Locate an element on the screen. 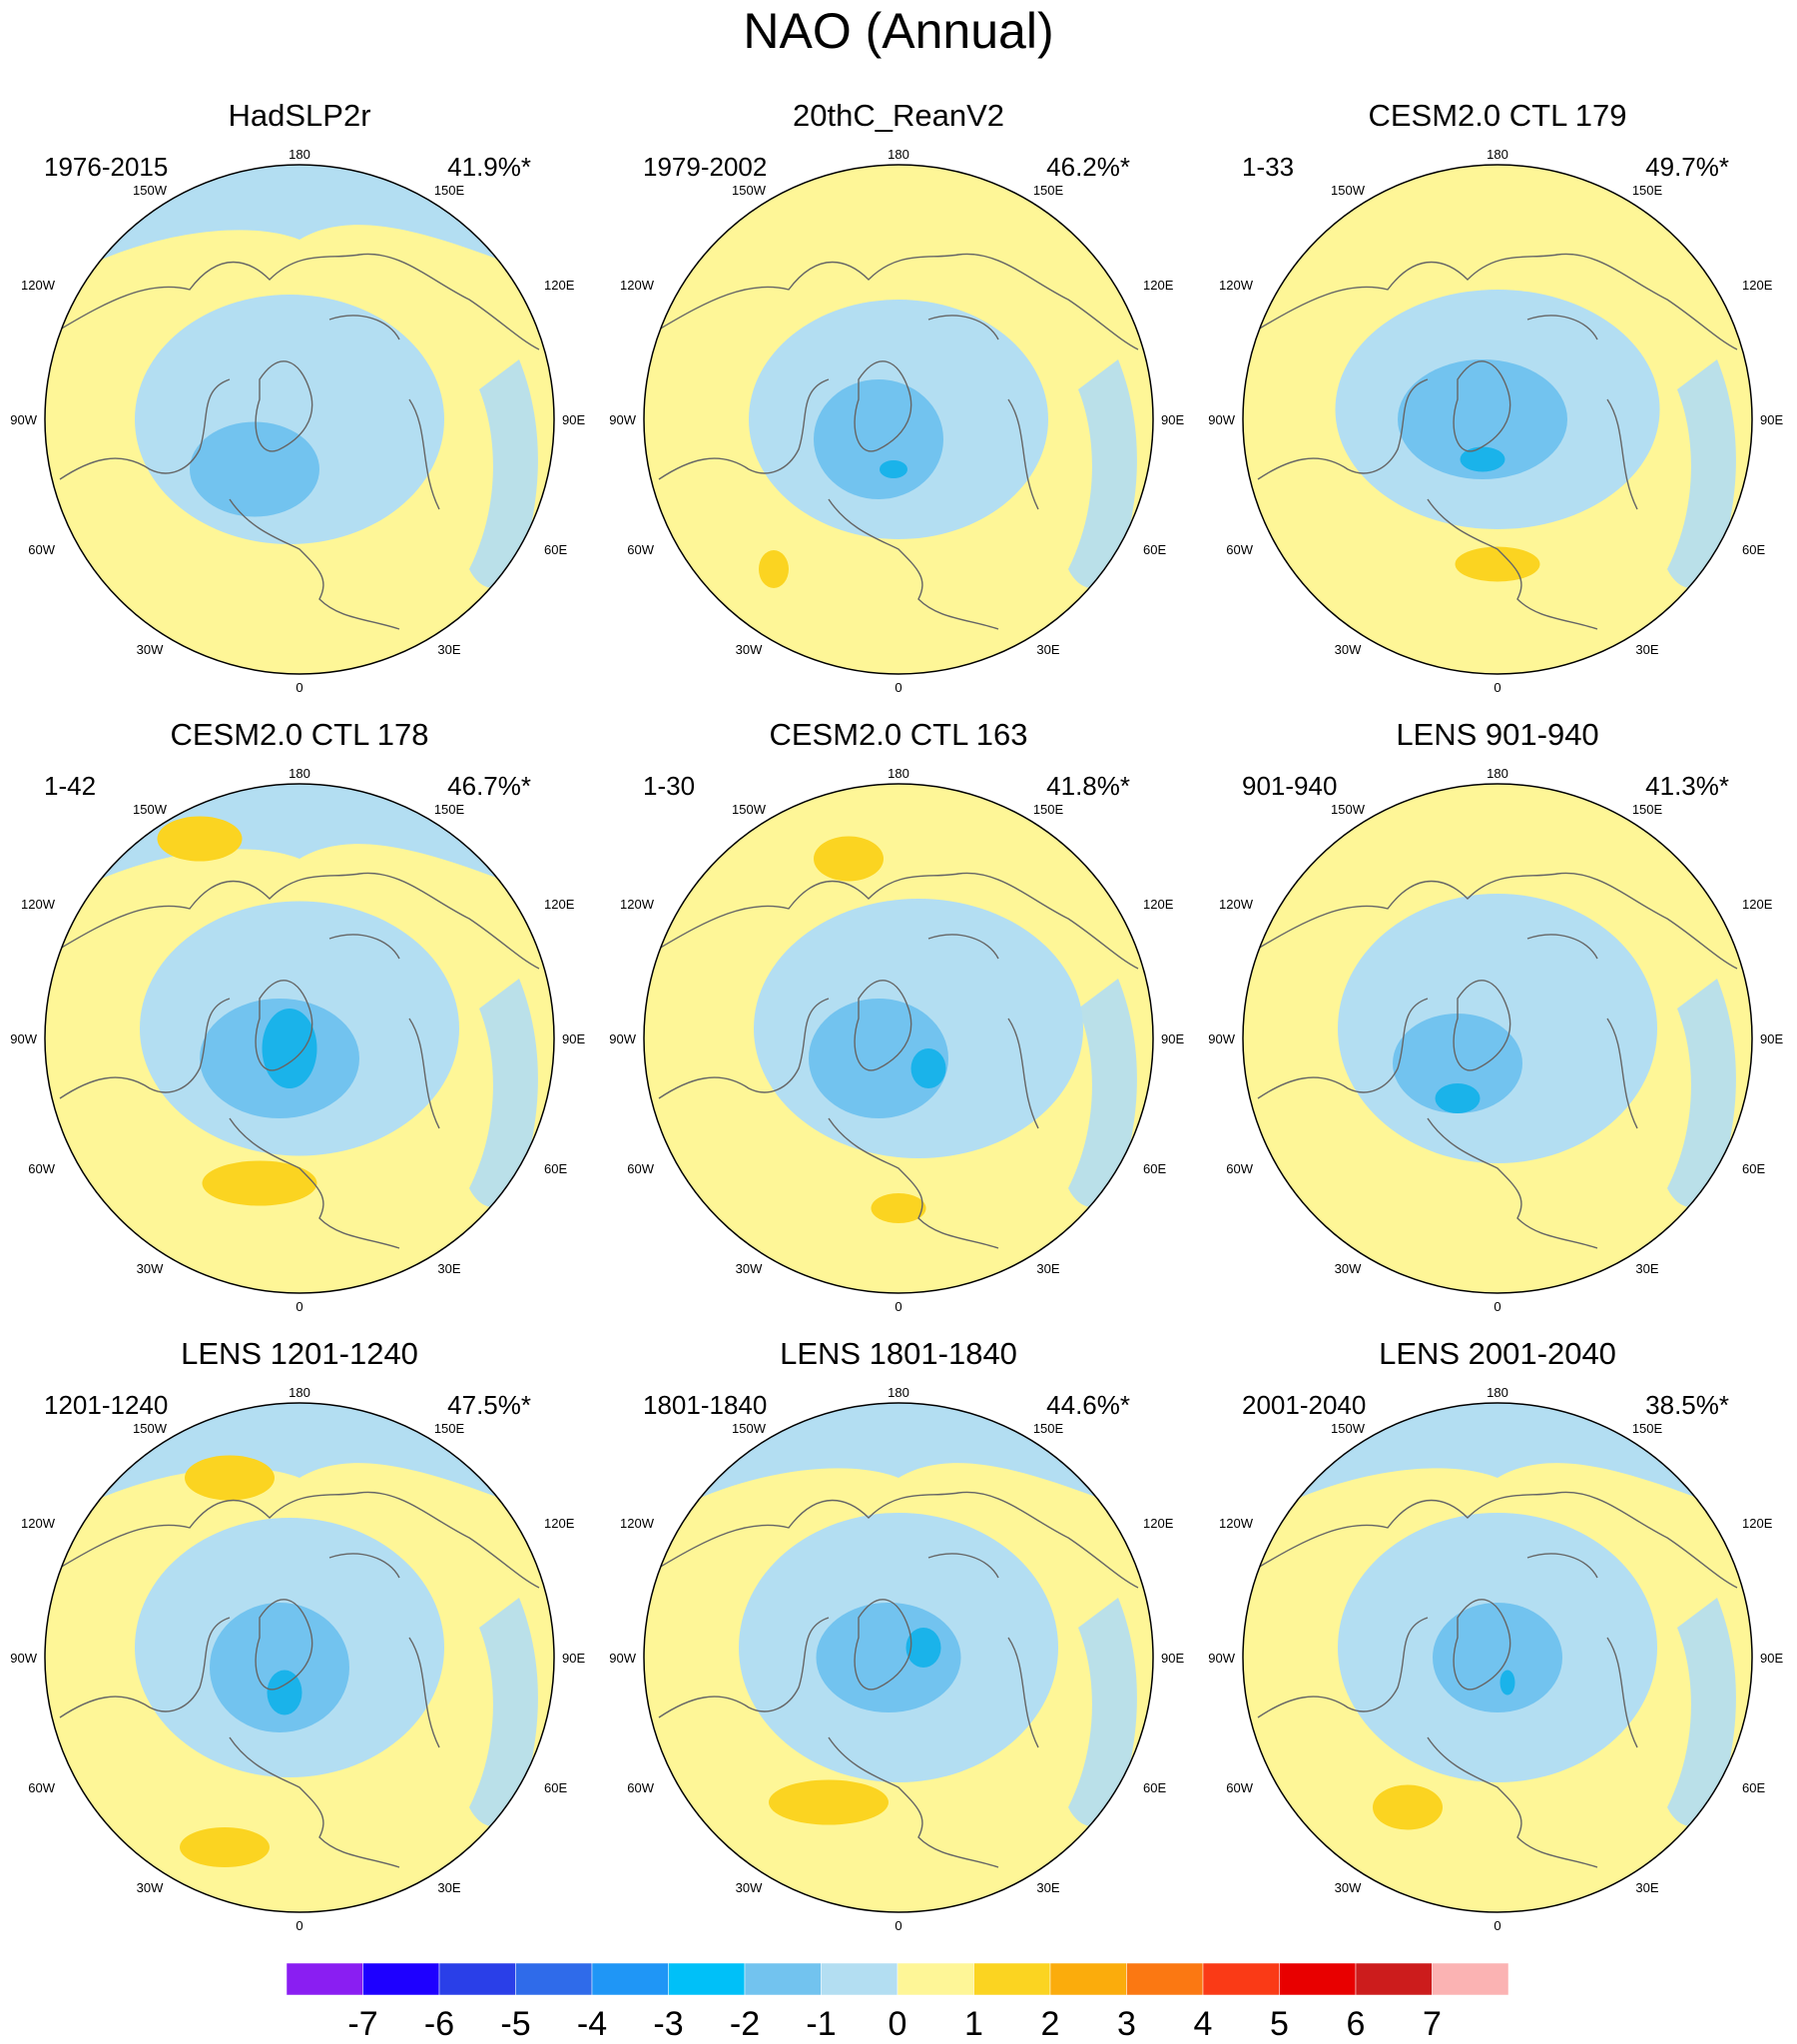 This screenshot has width=1797, height=2044. colorbar-label: 2 is located at coordinates (1050, 2024).